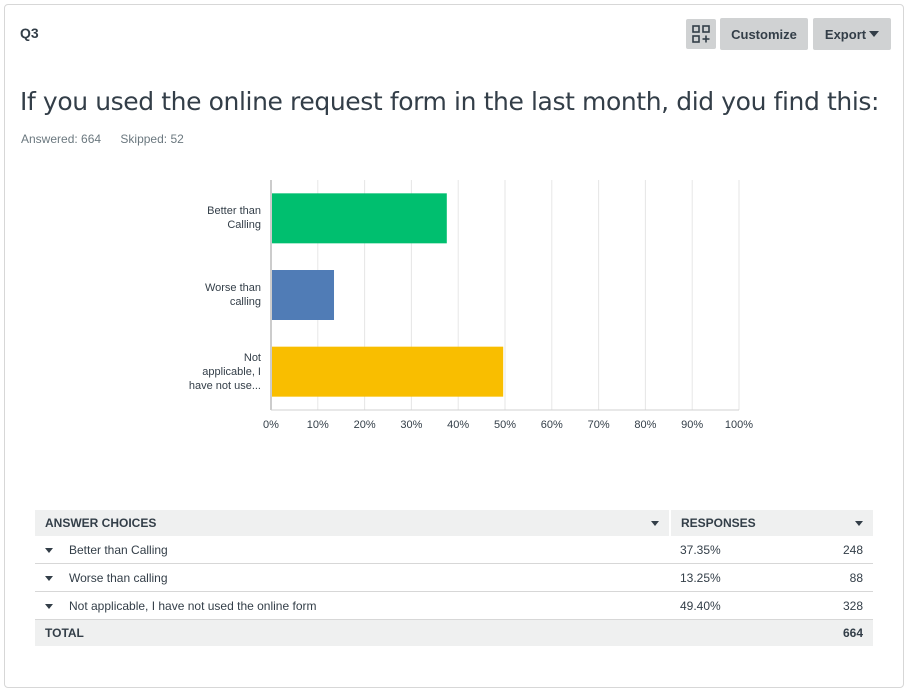 The width and height of the screenshot is (910, 696). Describe the element at coordinates (352, 632) in the screenshot. I see `total-label: TOTAL` at that location.